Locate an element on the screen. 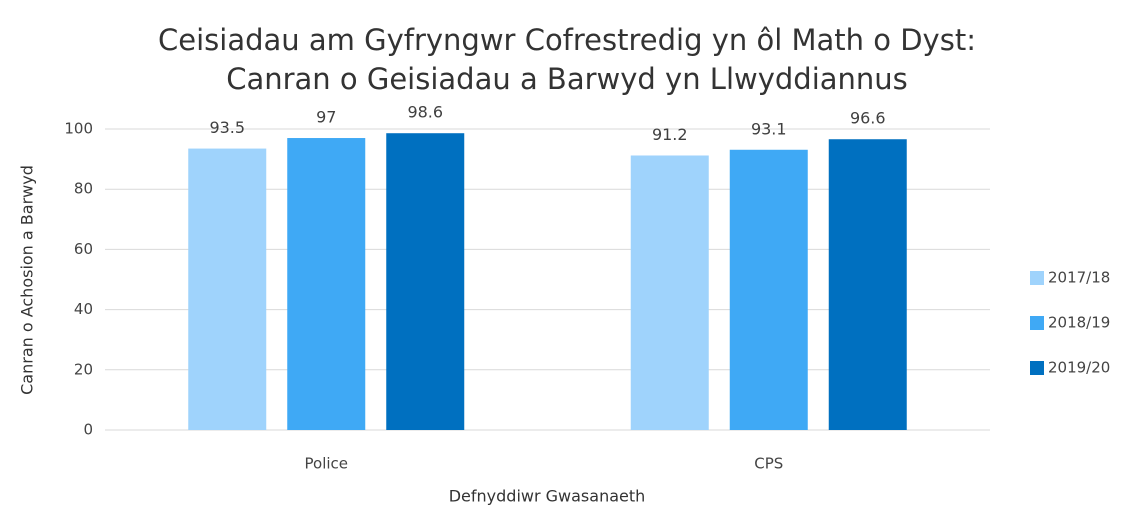 This screenshot has height=511, width=1134. y-tick-label: 100 is located at coordinates (78, 129).